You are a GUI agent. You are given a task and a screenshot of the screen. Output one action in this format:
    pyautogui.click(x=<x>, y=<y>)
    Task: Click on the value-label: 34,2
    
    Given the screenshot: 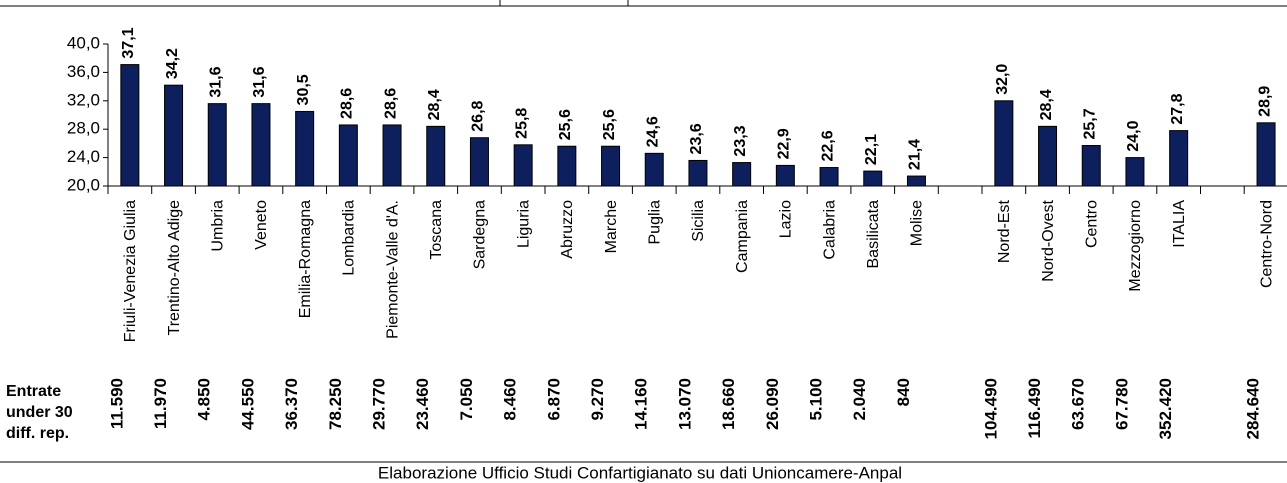 What is the action you would take?
    pyautogui.click(x=172, y=63)
    